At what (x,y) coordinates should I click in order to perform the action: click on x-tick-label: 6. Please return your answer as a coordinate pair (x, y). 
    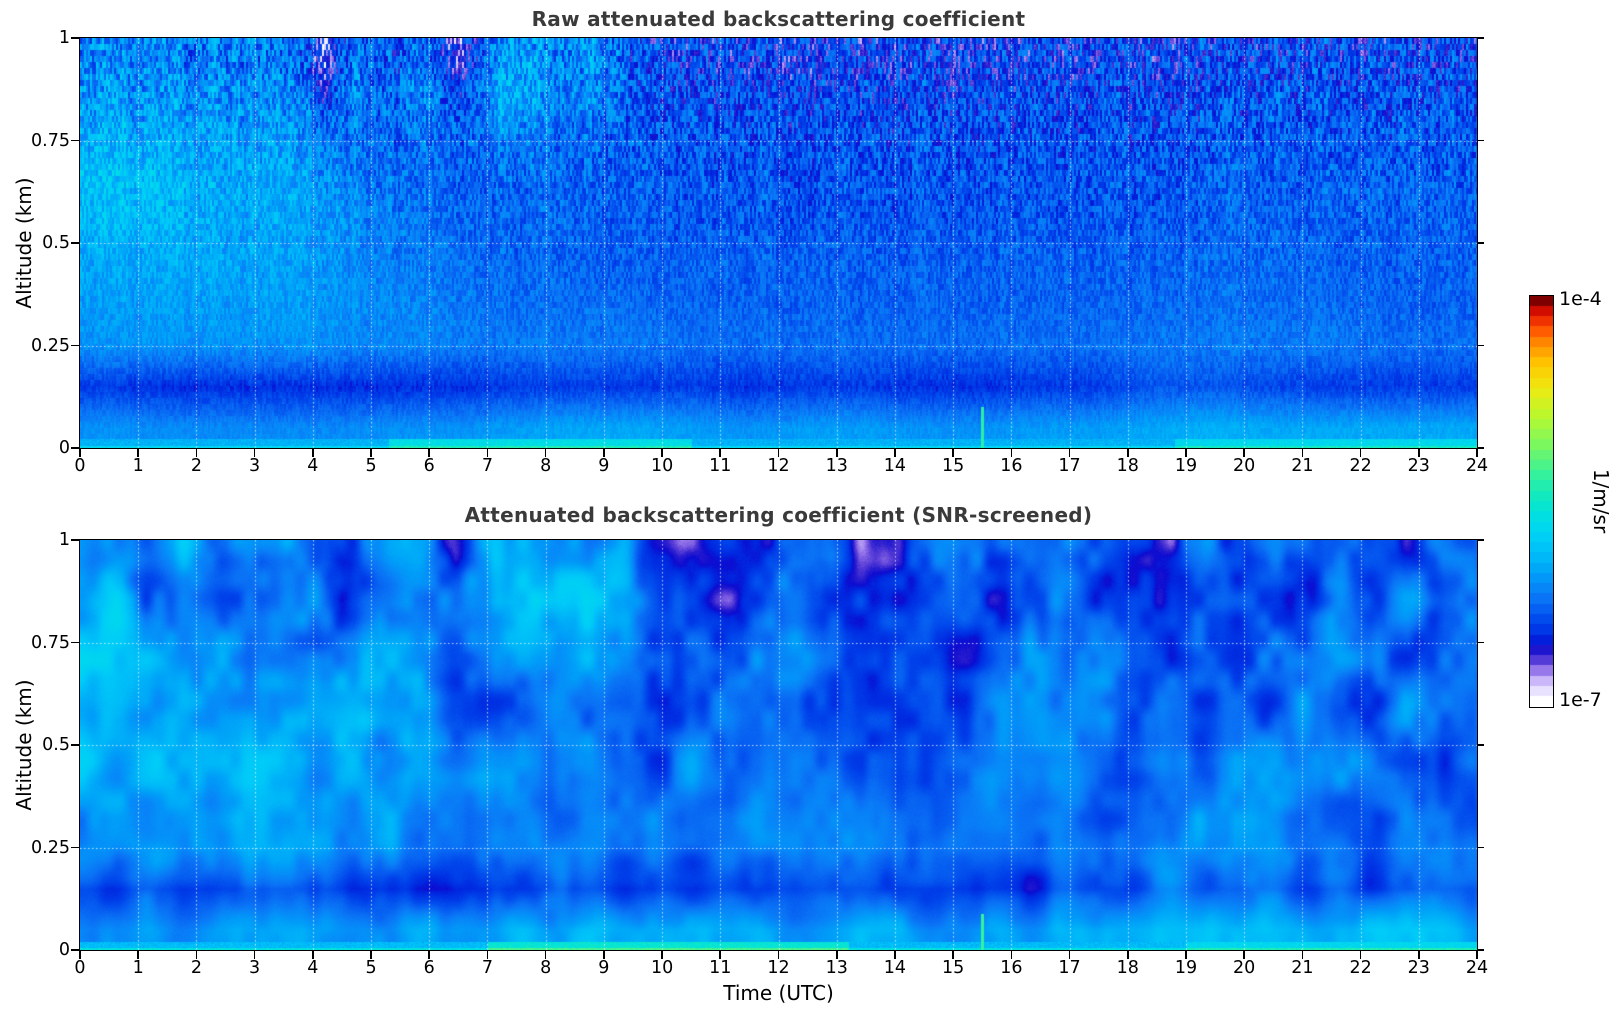
    Looking at the image, I should click on (429, 968).